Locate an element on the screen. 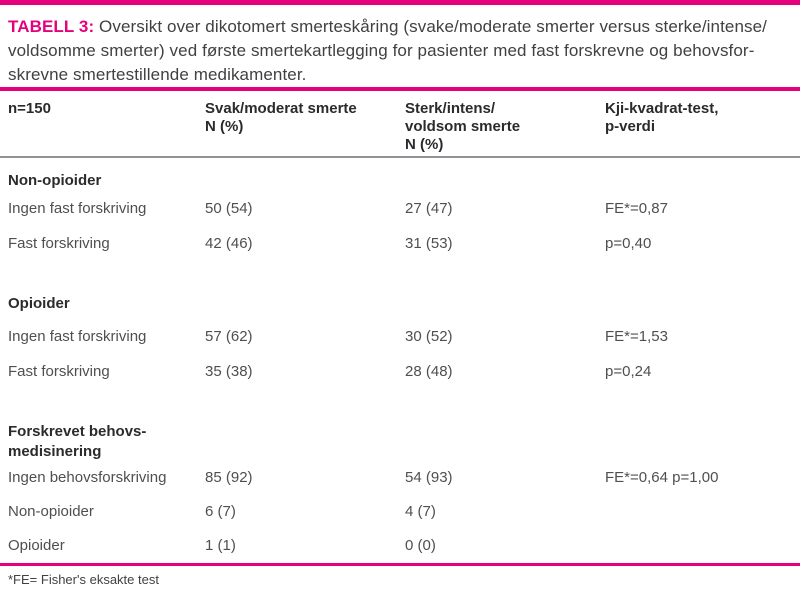  header-rule is located at coordinates (400, 157).